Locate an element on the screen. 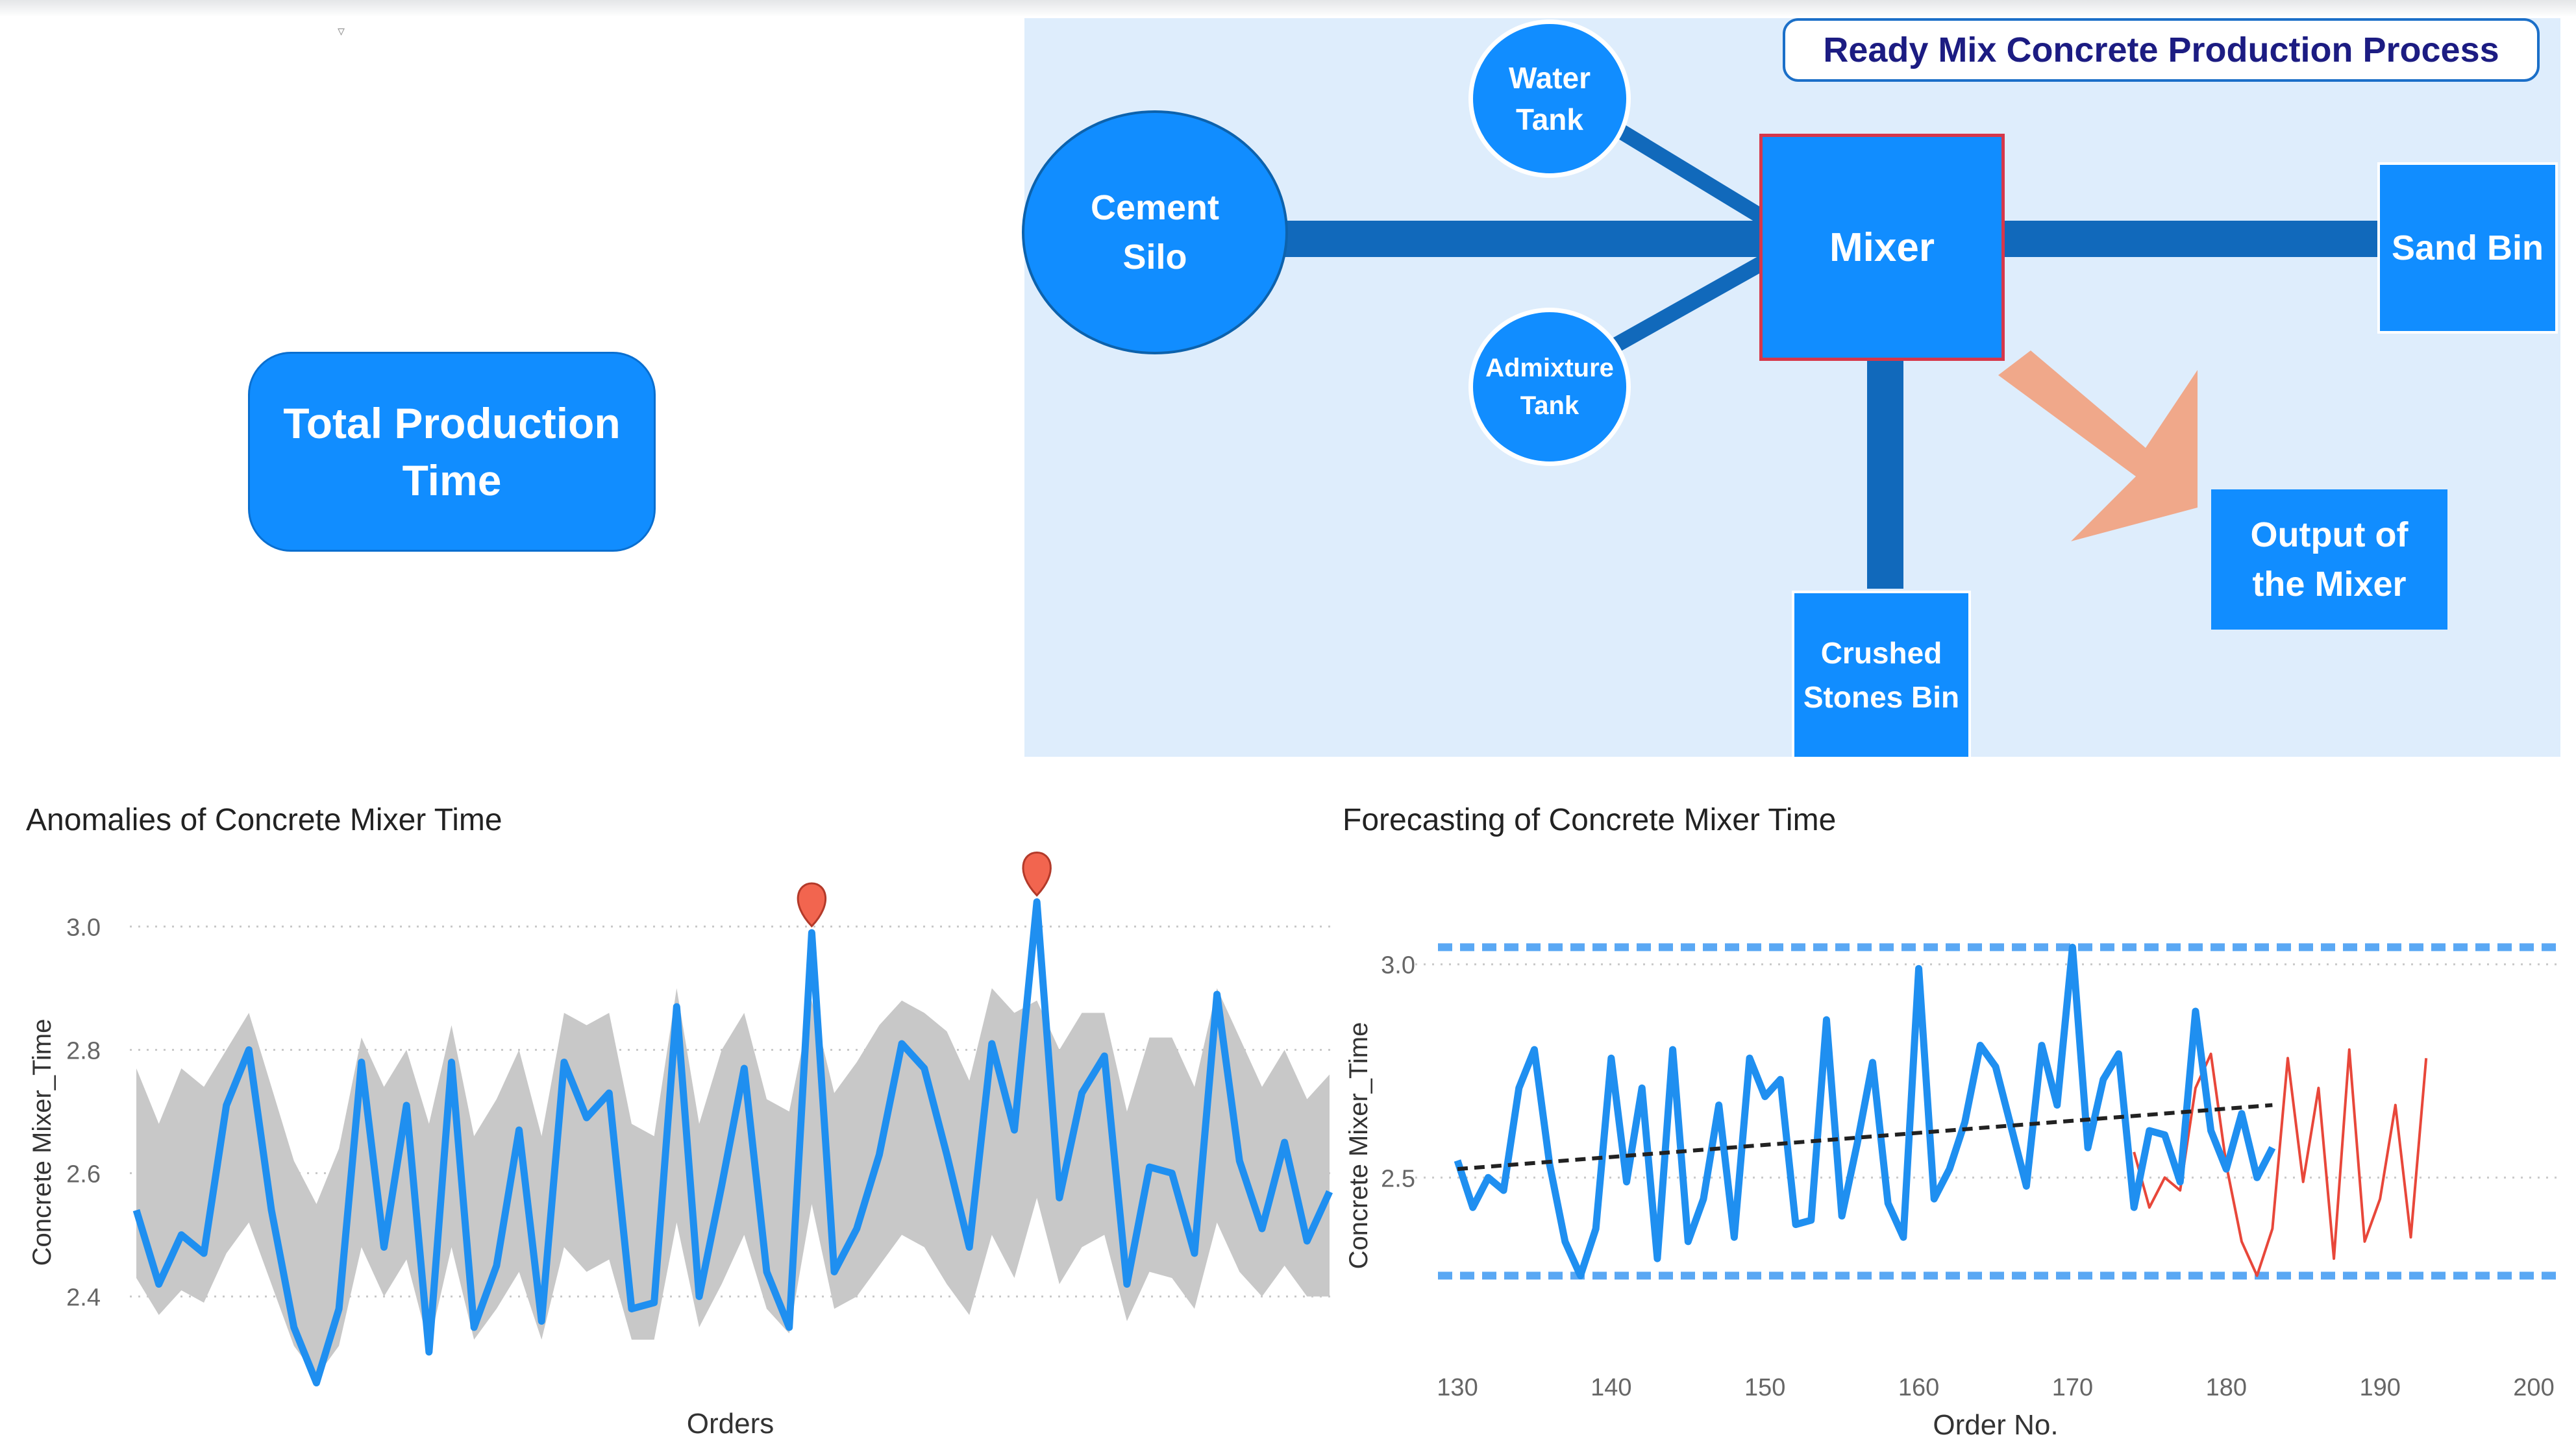 The image size is (2576, 1450). water-tank-node: Water Tank is located at coordinates (1549, 98).